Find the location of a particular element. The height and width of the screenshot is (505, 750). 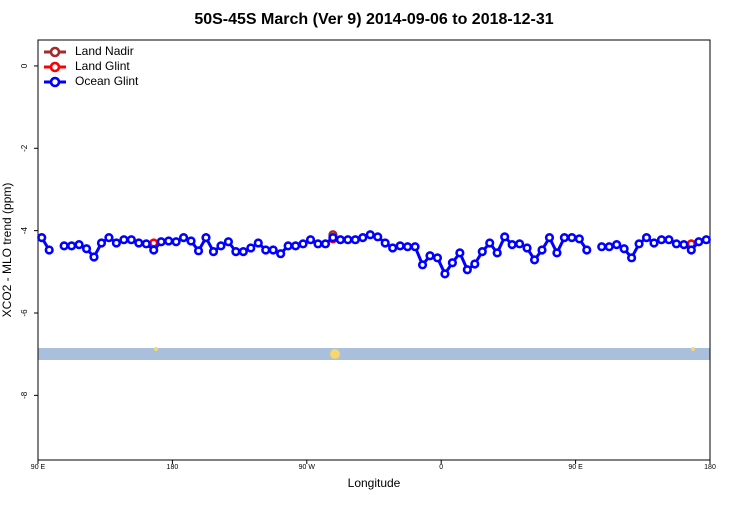

x-axis-label: Longitude is located at coordinates (374, 483).